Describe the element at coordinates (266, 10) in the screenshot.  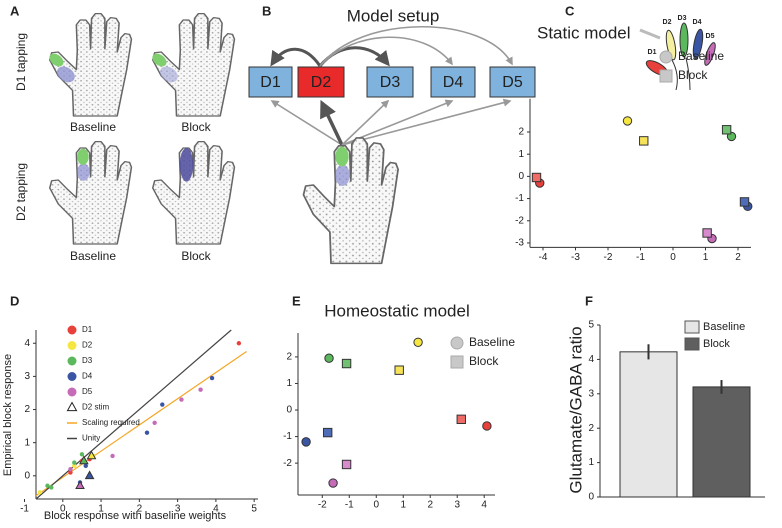
I see `panel-label: B` at that location.